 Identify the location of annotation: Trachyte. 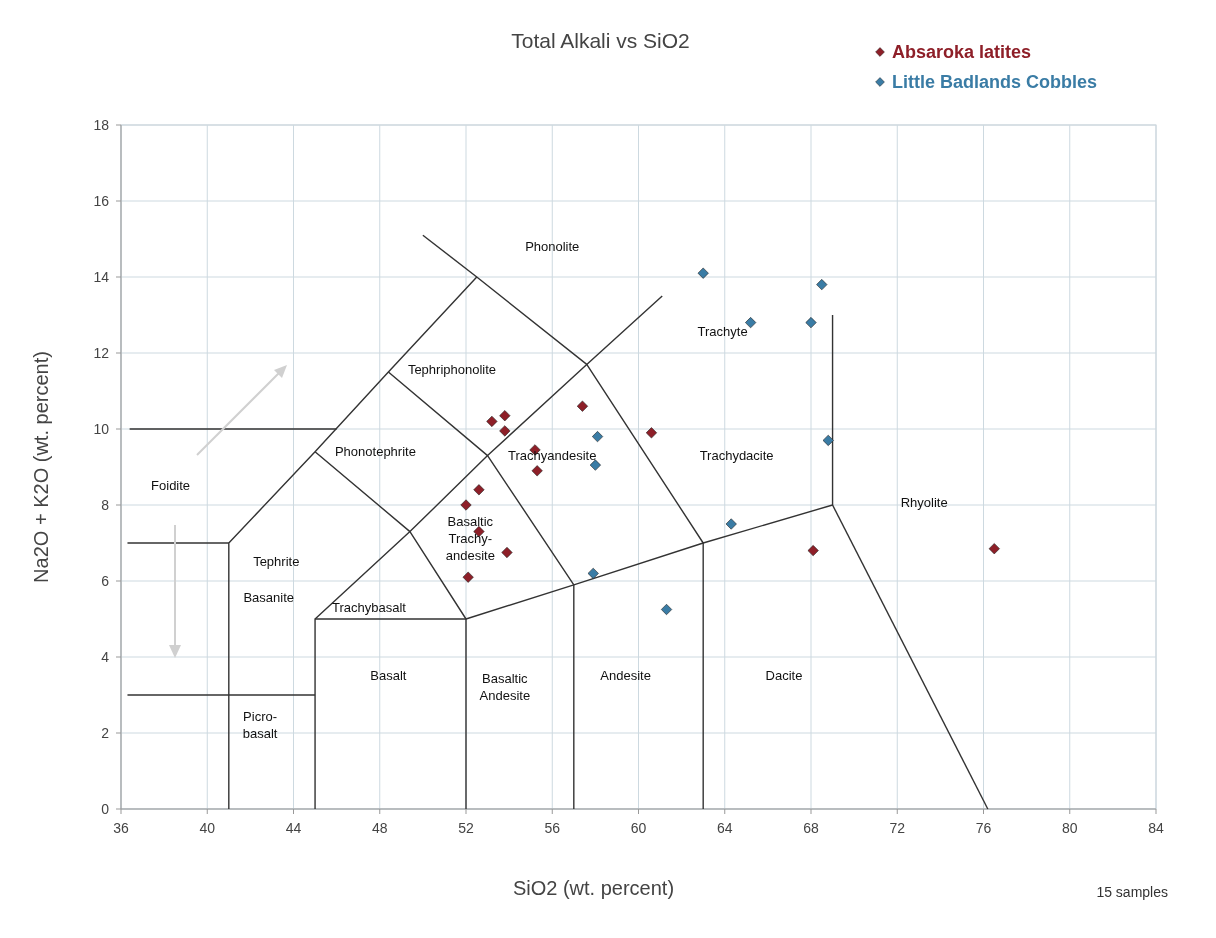
(722, 332).